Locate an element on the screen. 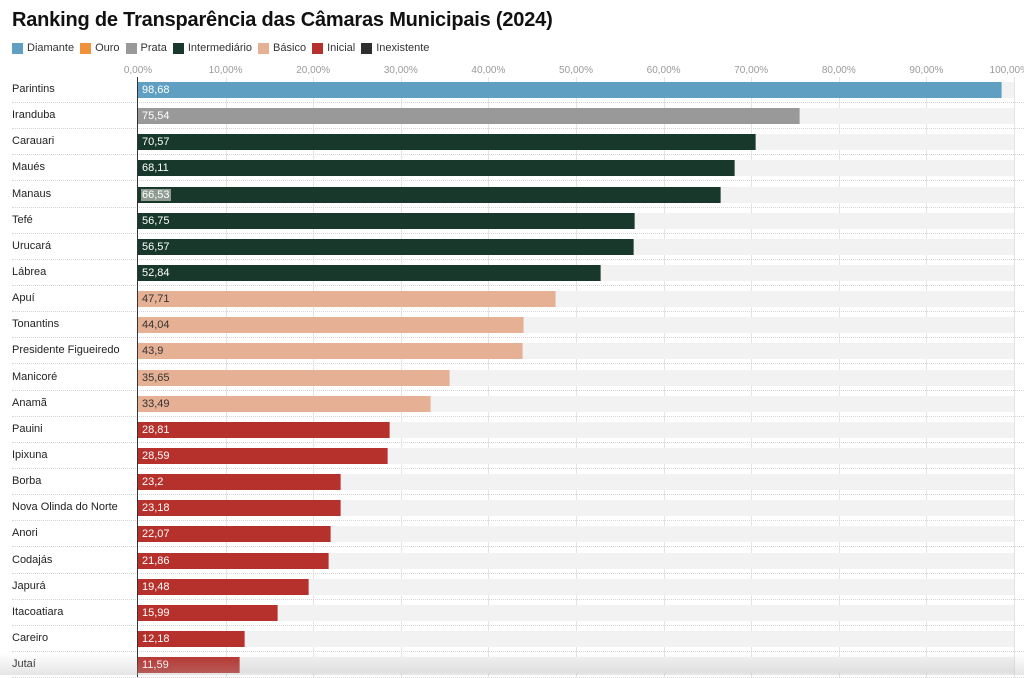 The image size is (1024, 678). bar-value-label: 43,9 is located at coordinates (153, 351).